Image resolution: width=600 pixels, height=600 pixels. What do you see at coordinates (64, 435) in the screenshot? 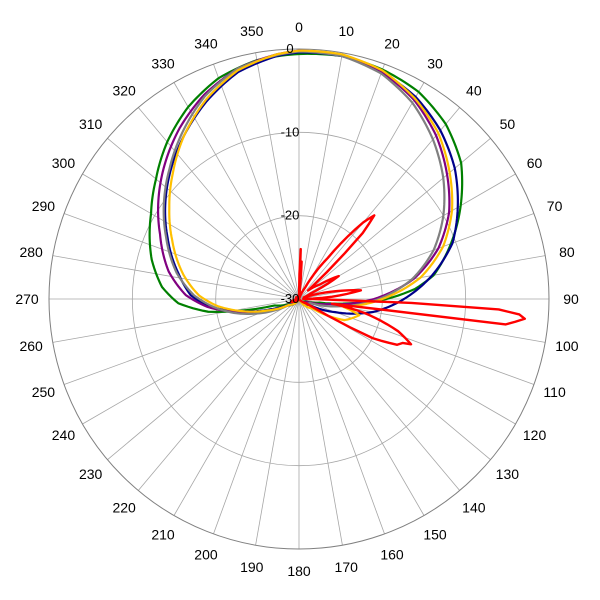
I see `angle-tick-label-240: 240` at bounding box center [64, 435].